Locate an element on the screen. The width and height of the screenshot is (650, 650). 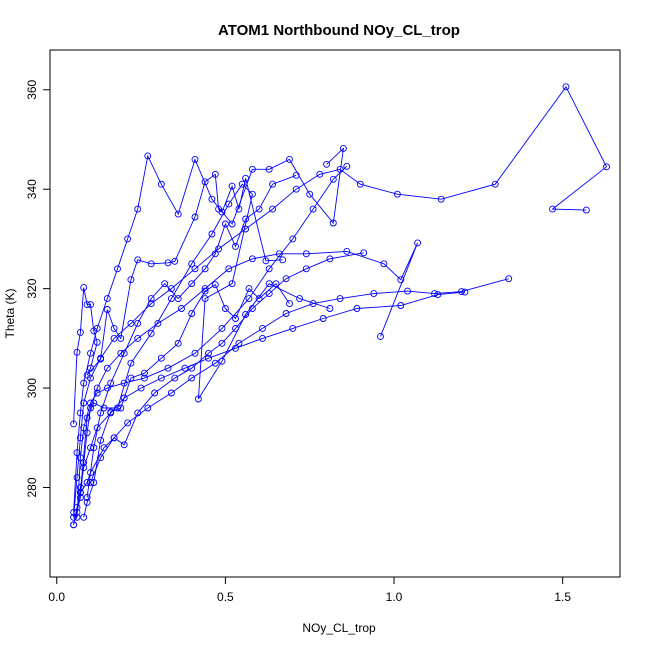
x-tick-label: 0.5 is located at coordinates (225, 597).